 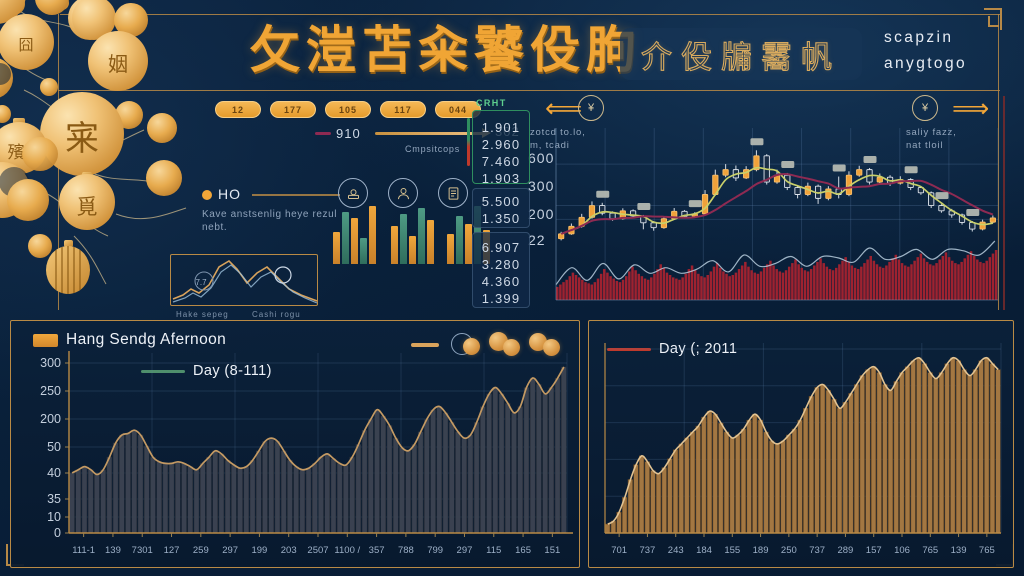 What do you see at coordinates (925, 108) in the screenshot?
I see `coin-icon-right: ¥` at bounding box center [925, 108].